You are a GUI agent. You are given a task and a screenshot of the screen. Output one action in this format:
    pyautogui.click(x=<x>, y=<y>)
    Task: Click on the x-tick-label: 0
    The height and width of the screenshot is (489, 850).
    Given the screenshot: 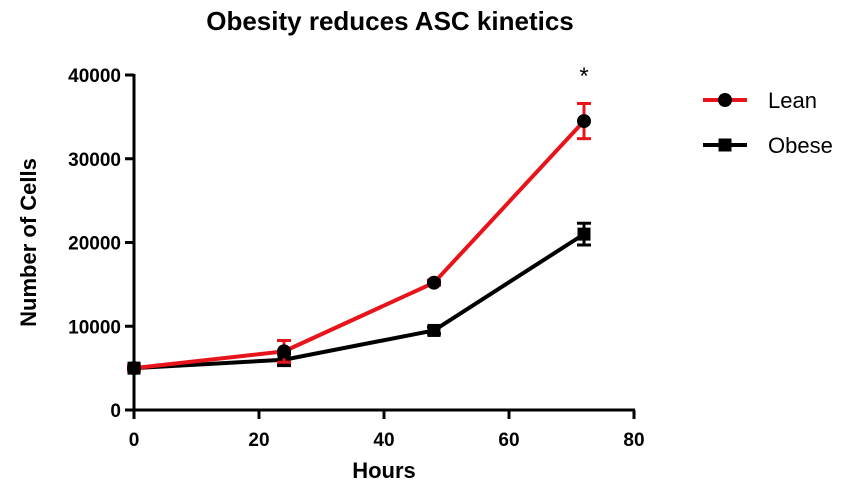 What is the action you would take?
    pyautogui.click(x=134, y=440)
    